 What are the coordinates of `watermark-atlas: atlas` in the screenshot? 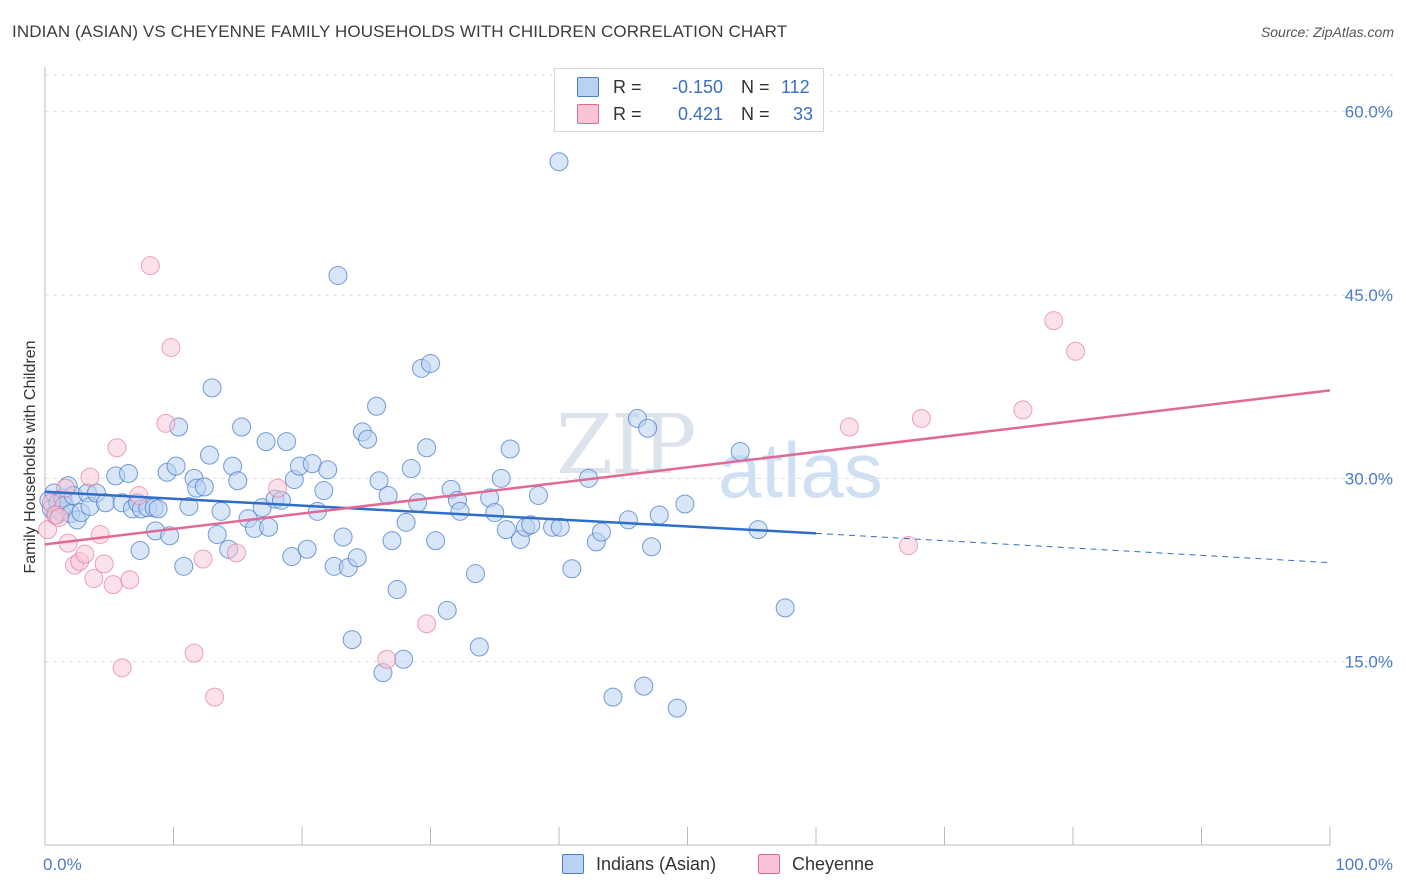 It's located at (800, 470).